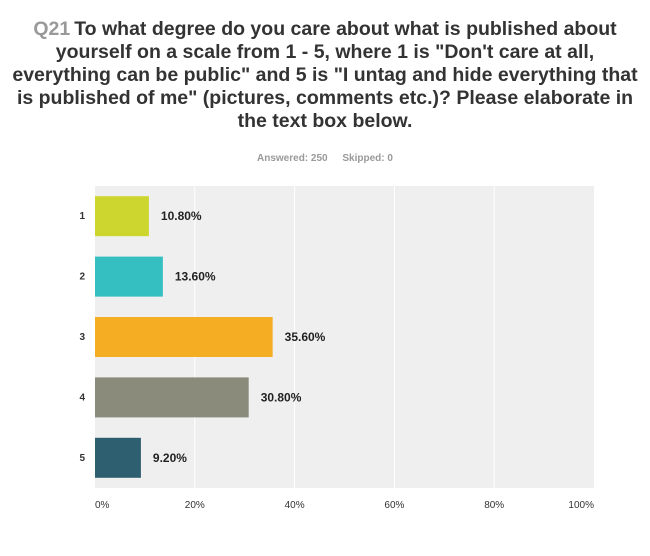 The height and width of the screenshot is (556, 650). I want to click on category-label-2: 2, so click(82, 277).